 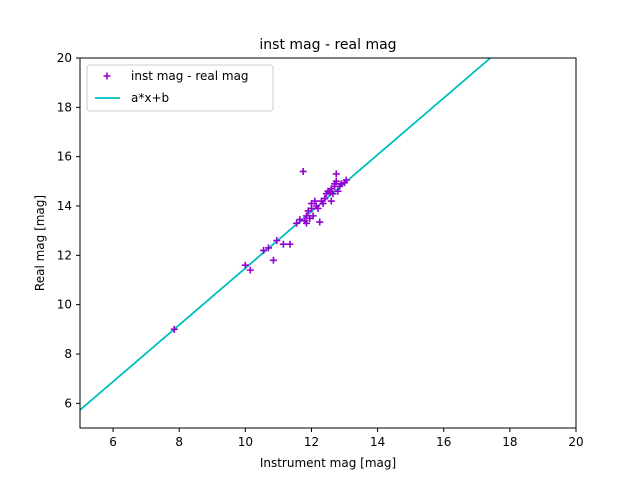 I want to click on y-tick-label: 14, so click(x=64, y=206).